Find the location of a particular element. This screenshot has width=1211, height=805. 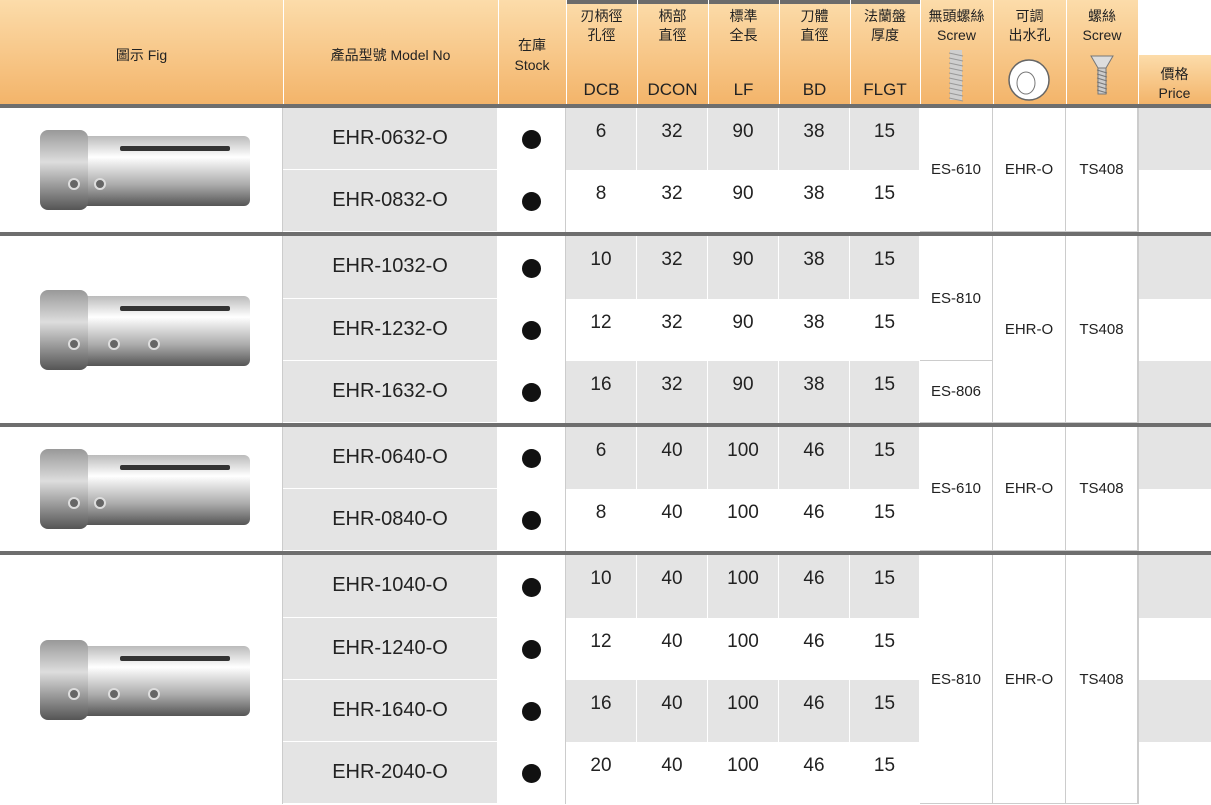

header-label: 孔徑 is located at coordinates (601, 35).